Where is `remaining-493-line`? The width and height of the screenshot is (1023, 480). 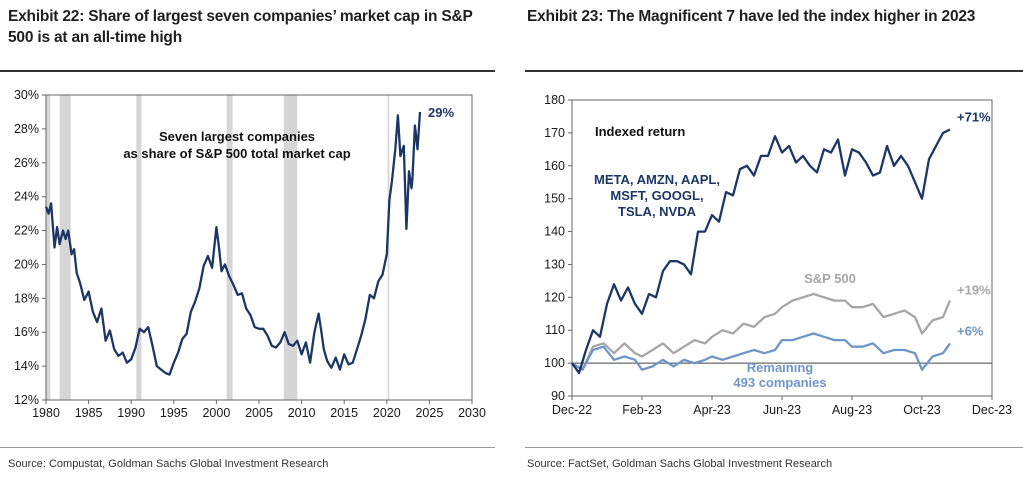
remaining-493-line is located at coordinates (761, 351).